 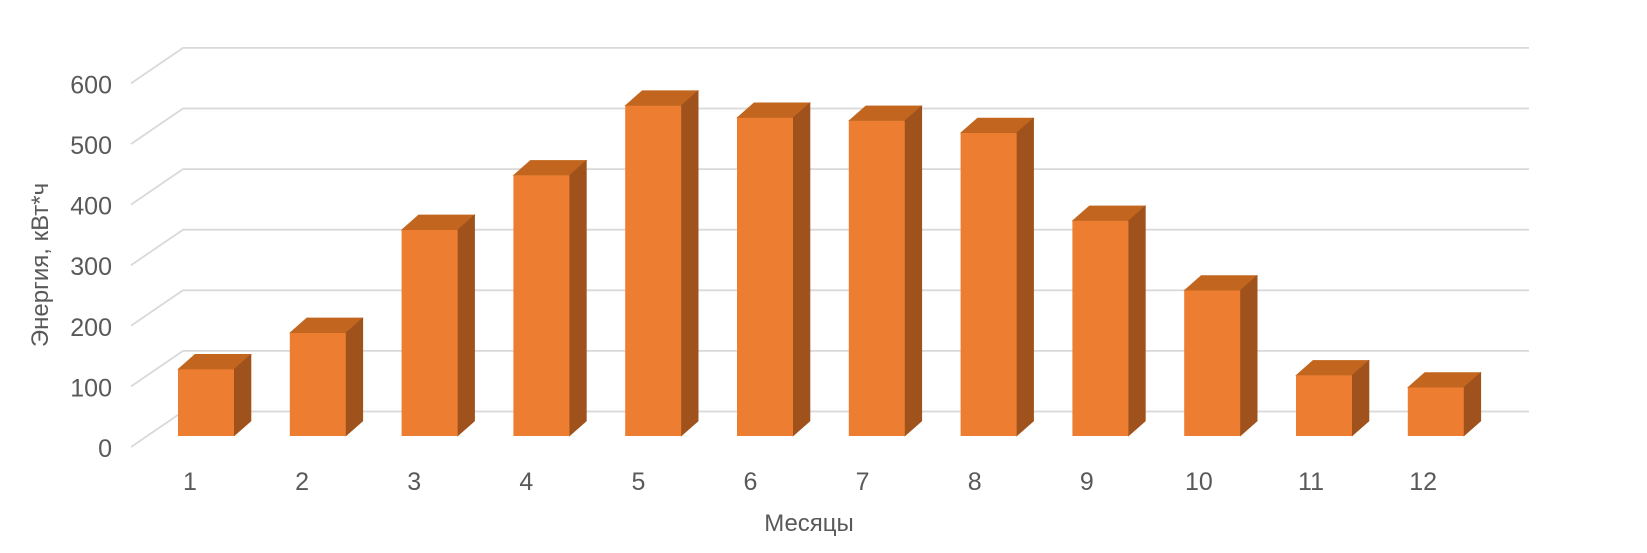 What do you see at coordinates (975, 482) in the screenshot?
I see `x-category-label: 8` at bounding box center [975, 482].